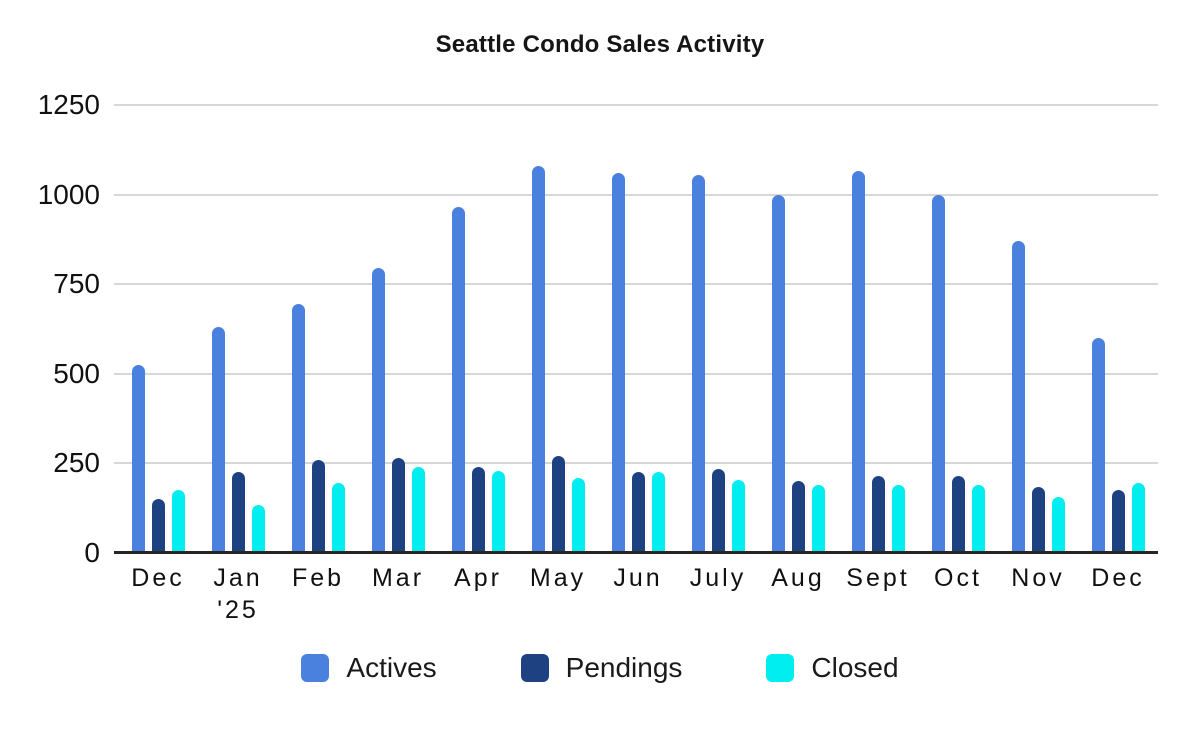 This screenshot has height=730, width=1200. What do you see at coordinates (318, 578) in the screenshot?
I see `x-axis-label: Feb` at bounding box center [318, 578].